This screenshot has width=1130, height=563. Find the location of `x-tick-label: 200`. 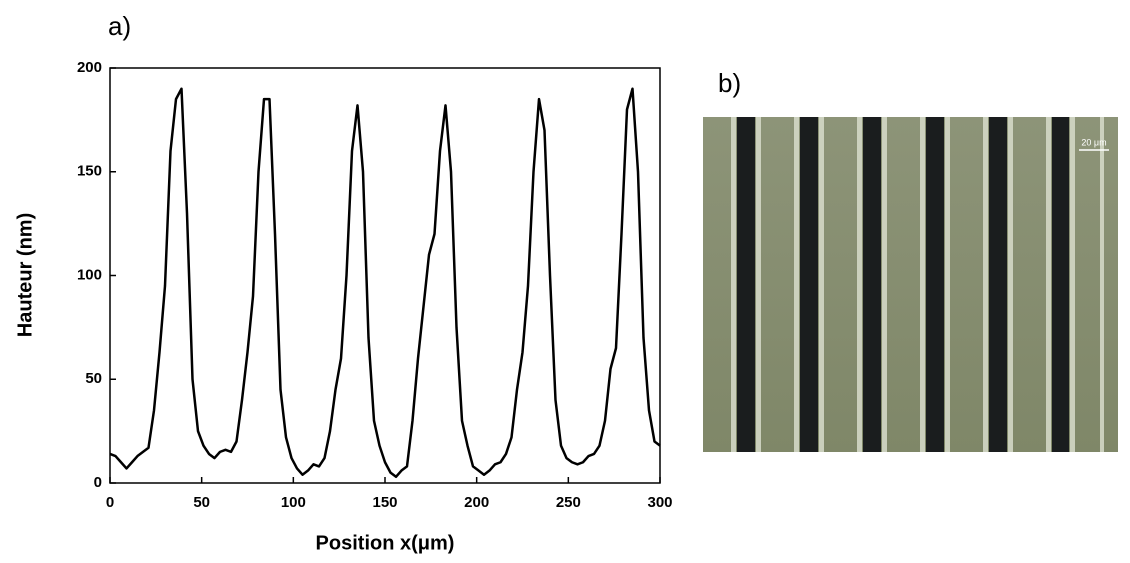

x-tick-label: 200 is located at coordinates (476, 502).